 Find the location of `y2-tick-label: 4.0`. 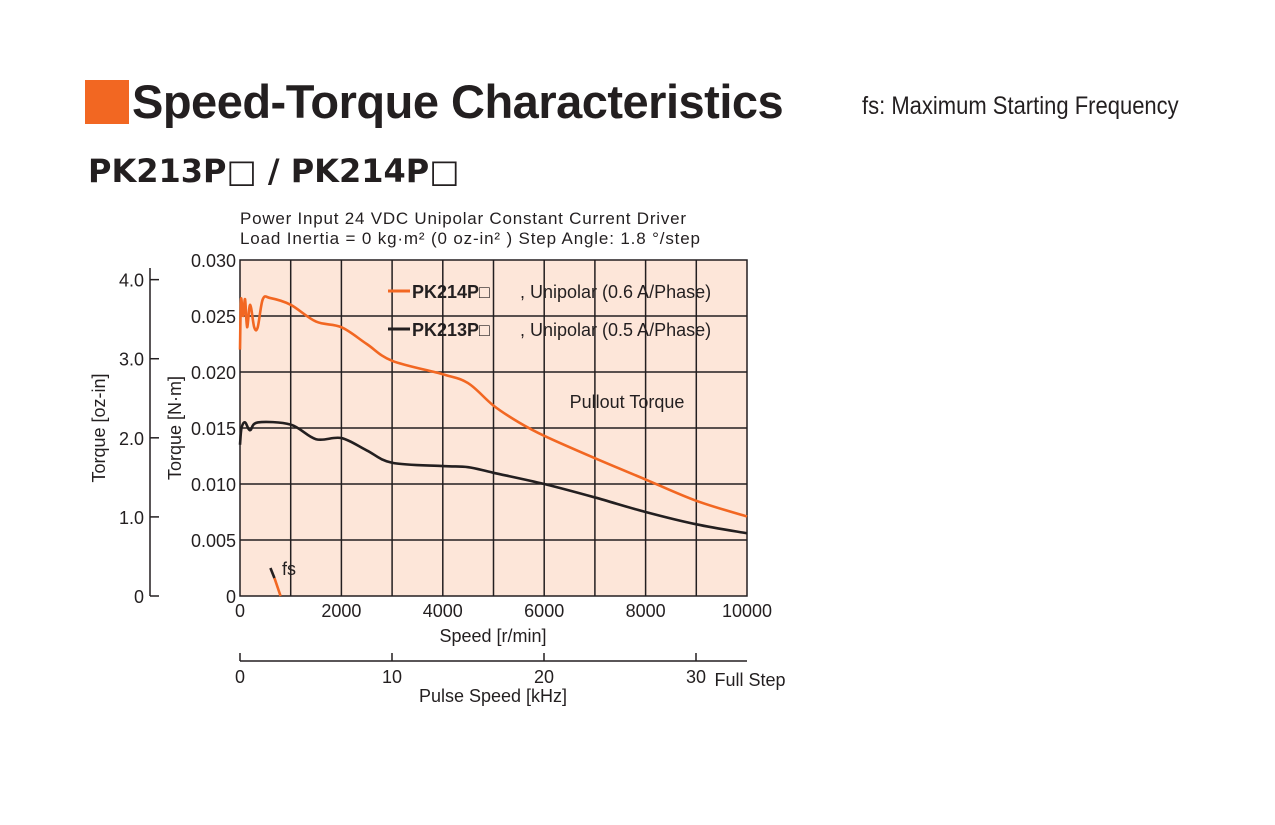

y2-tick-label: 4.0 is located at coordinates (131, 281).